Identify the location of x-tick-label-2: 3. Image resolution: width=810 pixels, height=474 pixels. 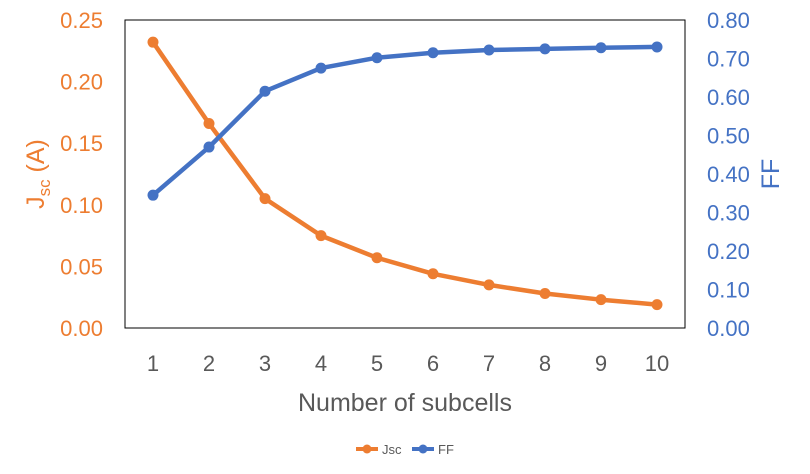
(265, 363).